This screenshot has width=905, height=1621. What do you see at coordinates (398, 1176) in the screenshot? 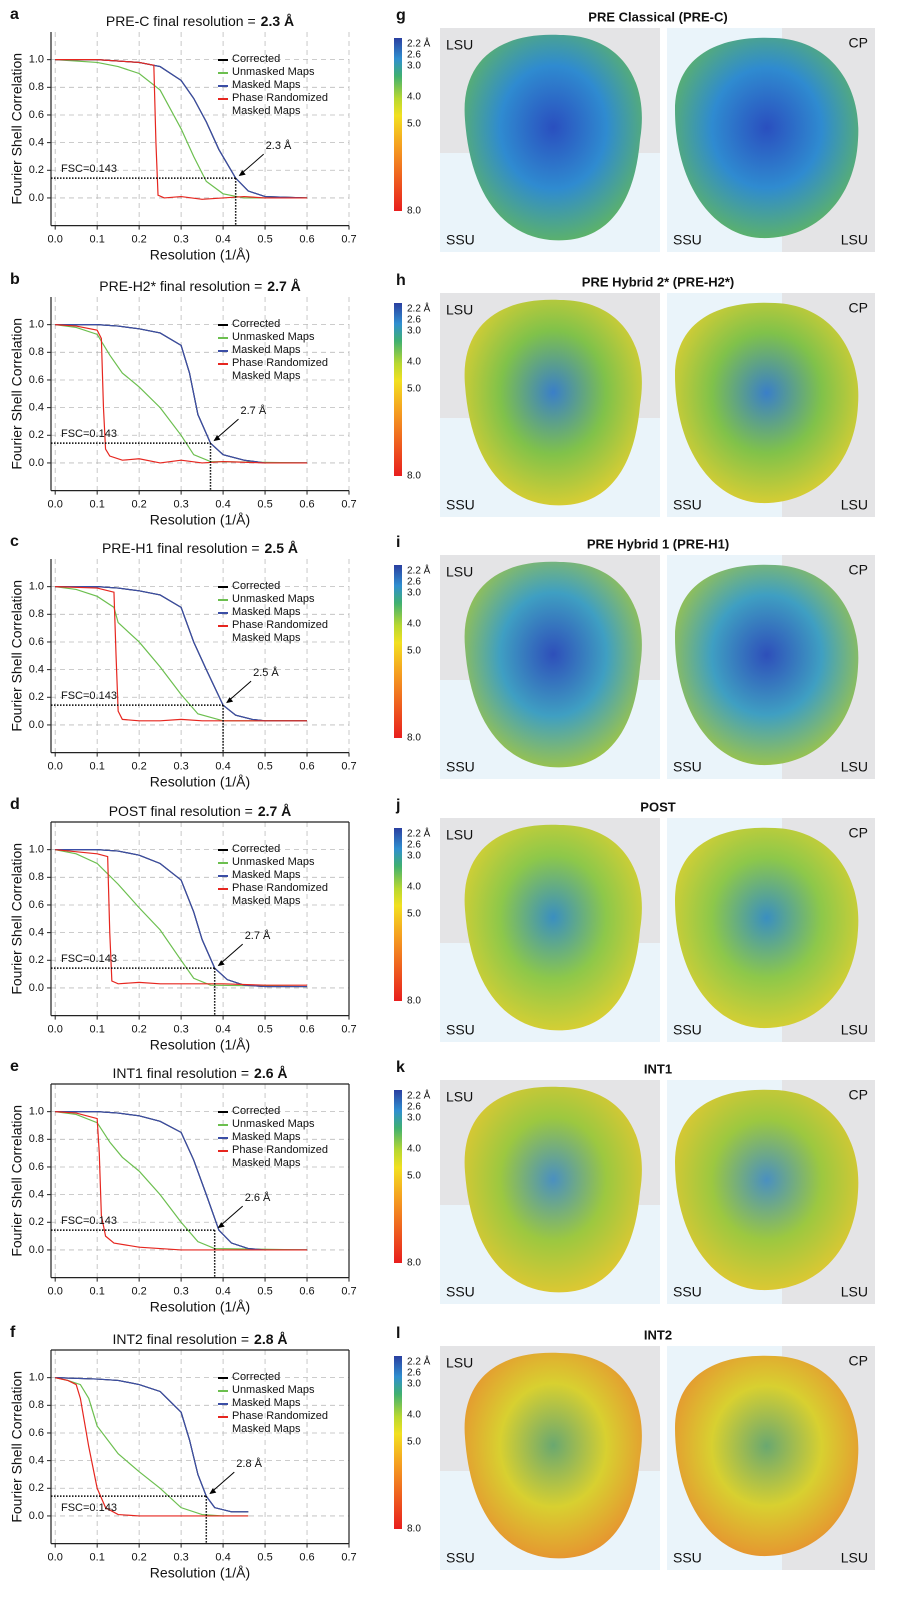
I see `color-scale` at bounding box center [398, 1176].